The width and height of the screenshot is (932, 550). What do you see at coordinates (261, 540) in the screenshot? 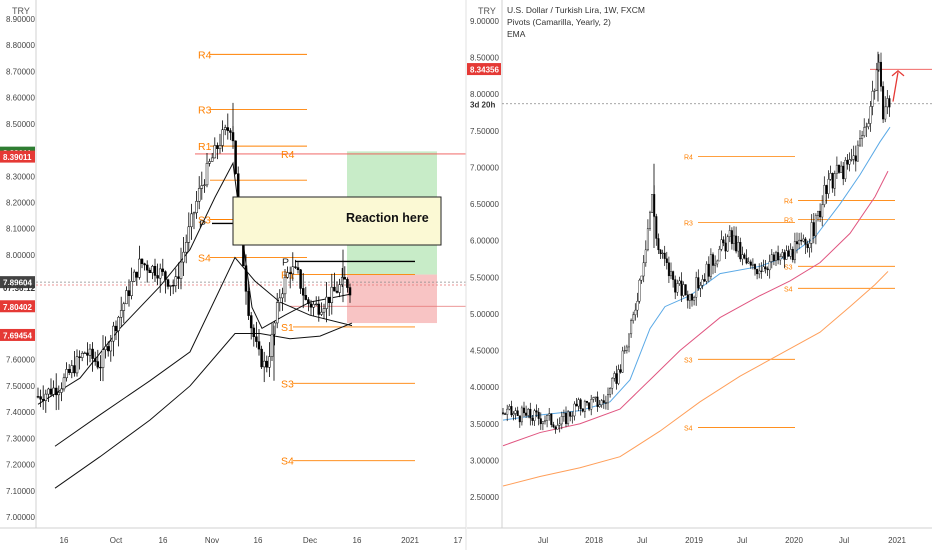
I see `left-x-axis: 16 Oct 16 Nov 16 Dec 16 2021 17` at bounding box center [261, 540].